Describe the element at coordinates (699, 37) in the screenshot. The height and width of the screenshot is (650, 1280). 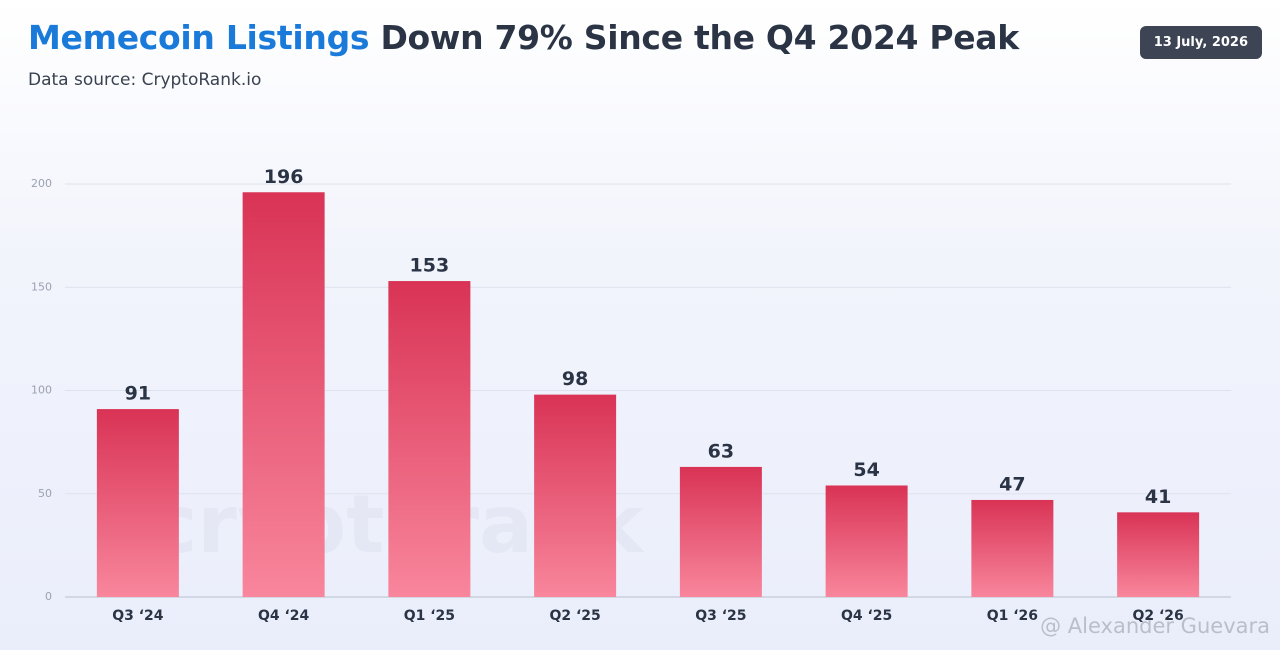
I see `title-rest: Down 79% Since the Q4 2024 Peak` at that location.